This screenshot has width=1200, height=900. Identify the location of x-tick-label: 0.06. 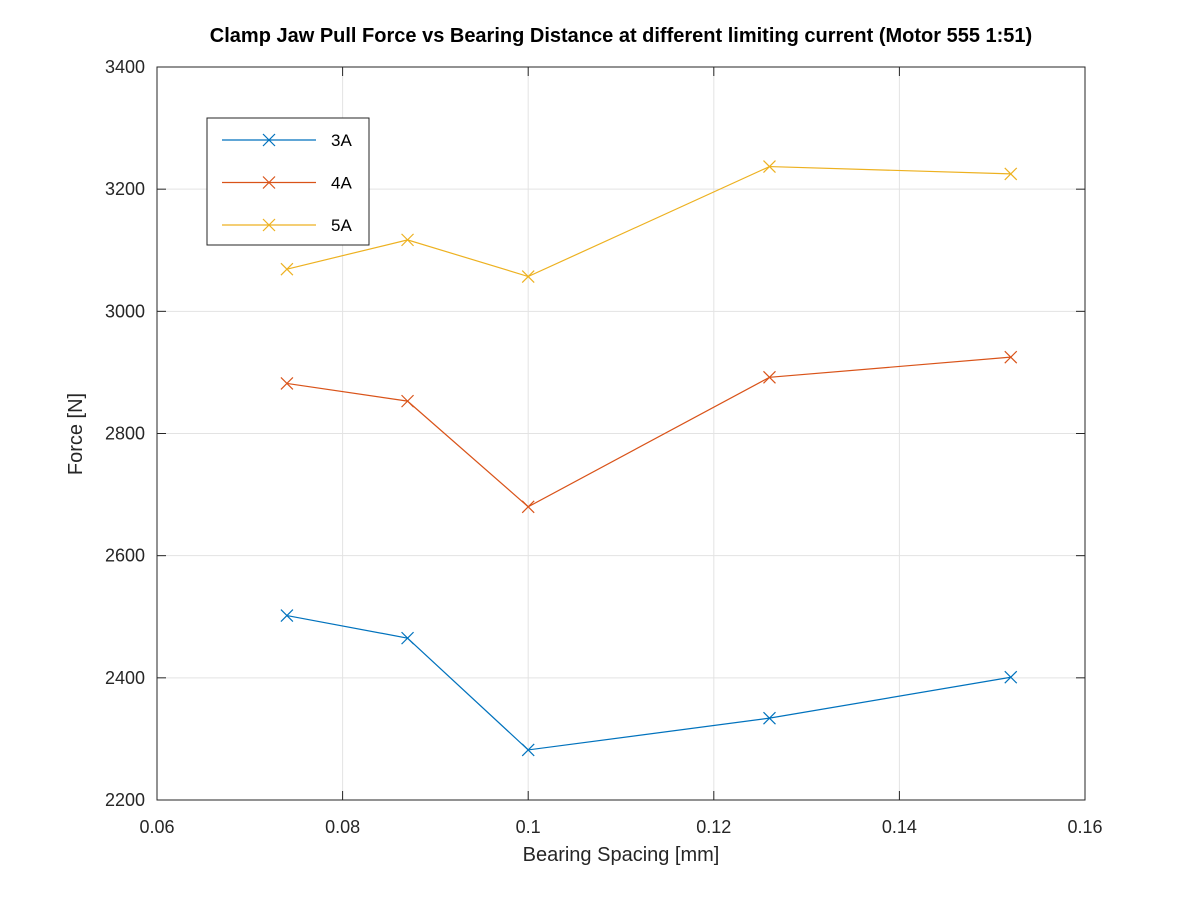
(156, 827).